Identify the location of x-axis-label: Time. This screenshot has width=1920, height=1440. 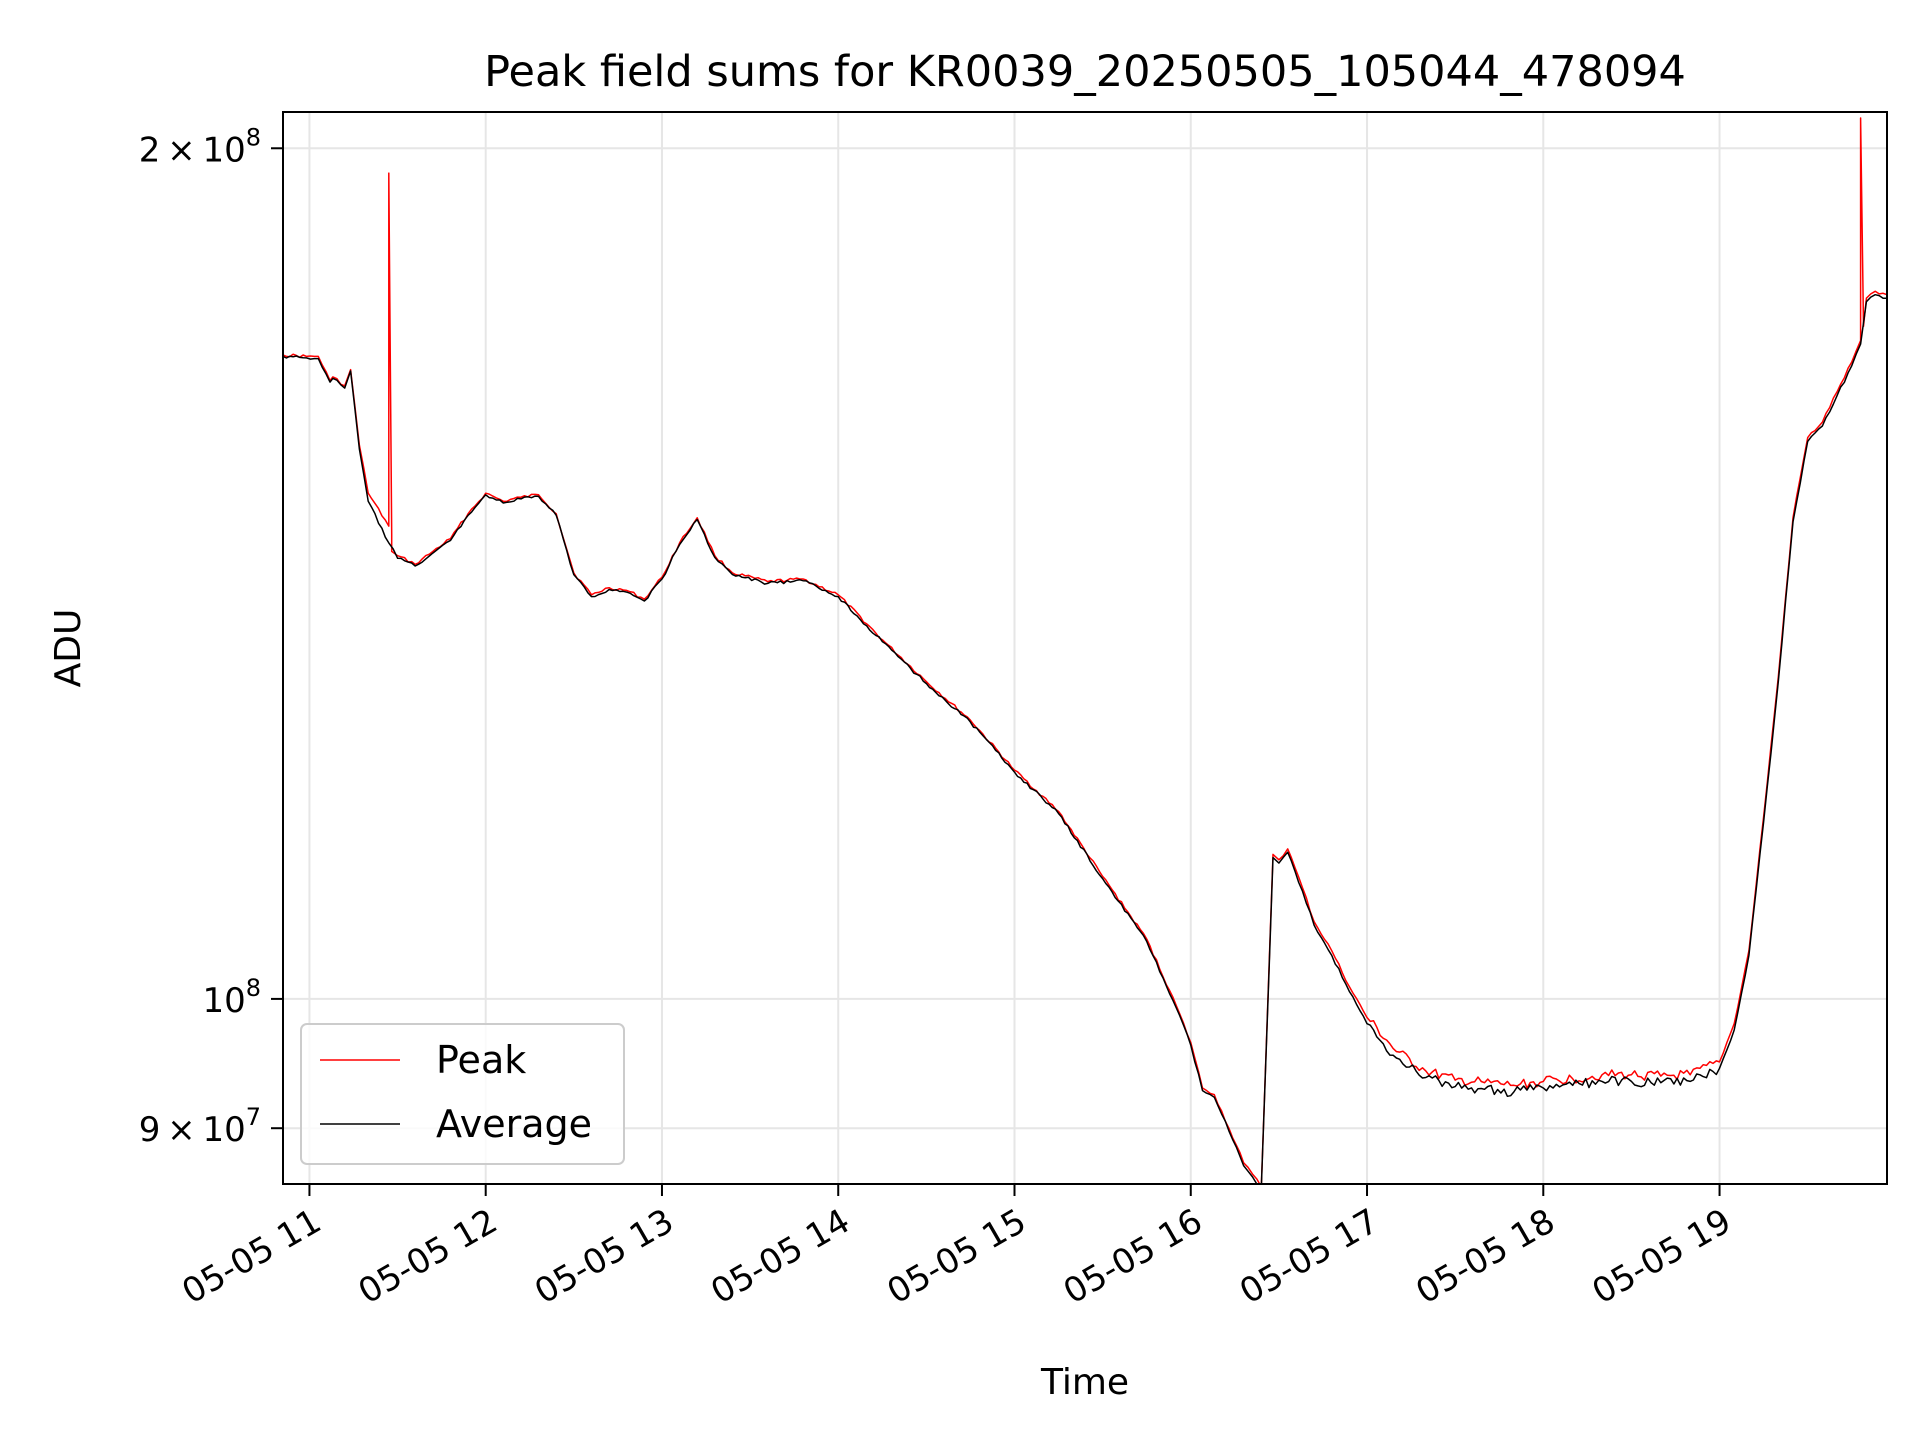
(1084, 1382).